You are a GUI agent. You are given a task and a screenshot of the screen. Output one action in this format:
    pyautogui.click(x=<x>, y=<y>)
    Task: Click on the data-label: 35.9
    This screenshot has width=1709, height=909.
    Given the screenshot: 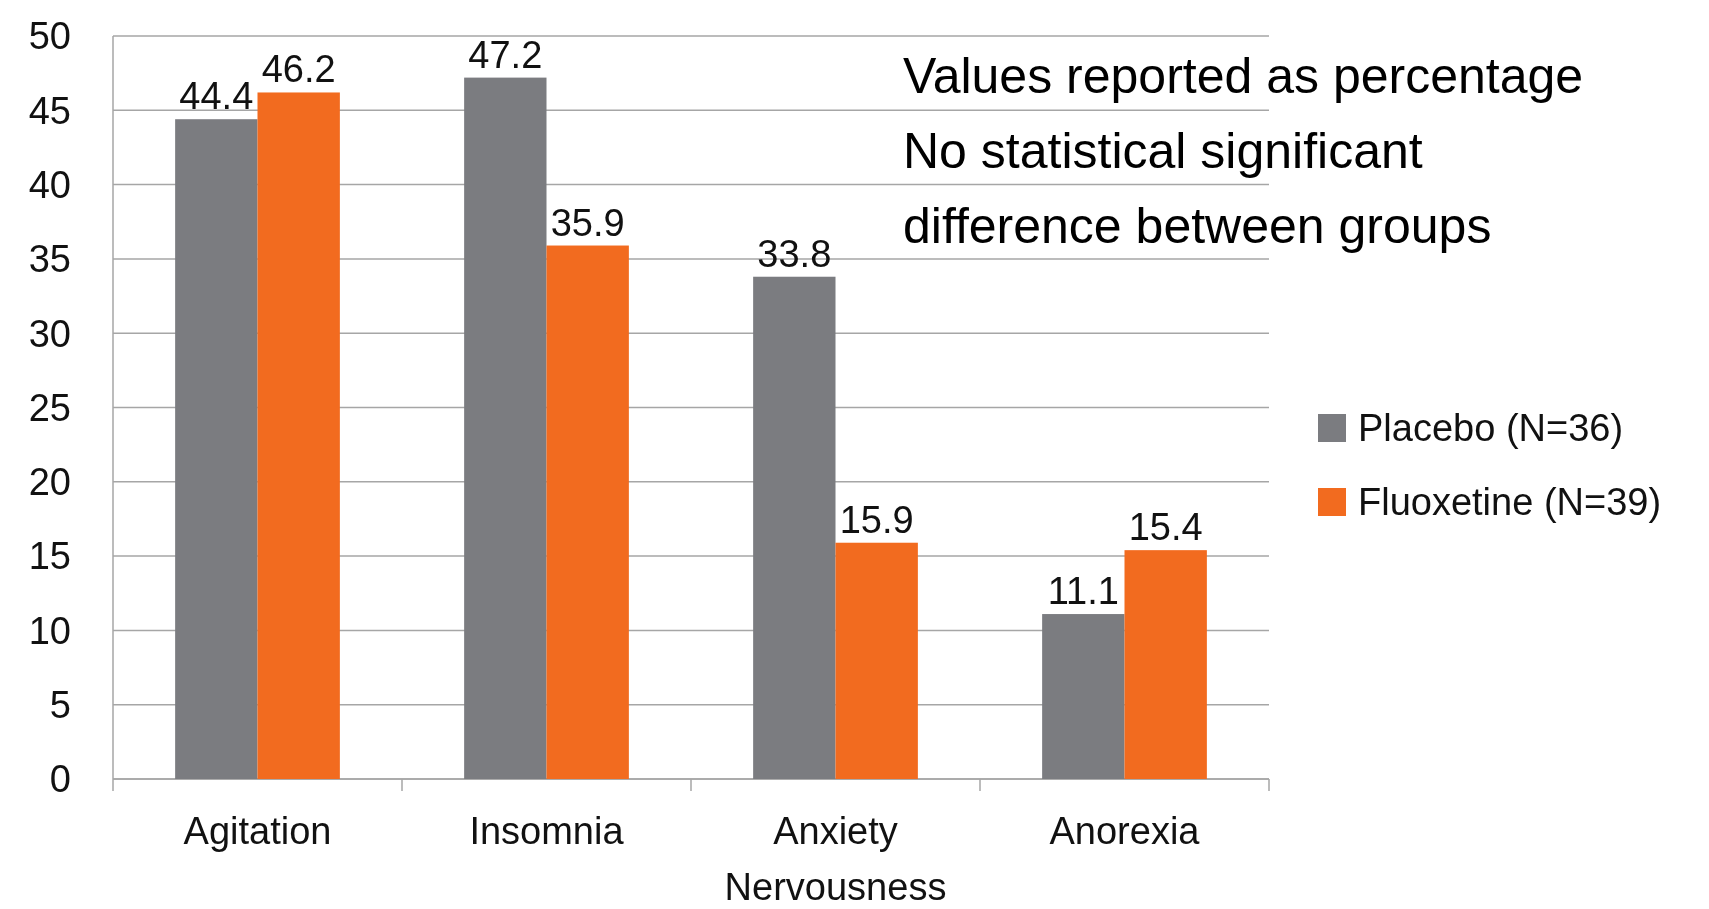 What is the action you would take?
    pyautogui.click(x=587, y=222)
    